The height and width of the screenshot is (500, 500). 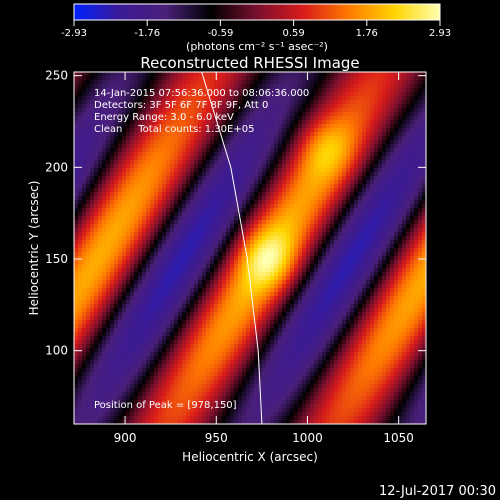 I want to click on colorbar-tick-label: 2.93, so click(x=440, y=33).